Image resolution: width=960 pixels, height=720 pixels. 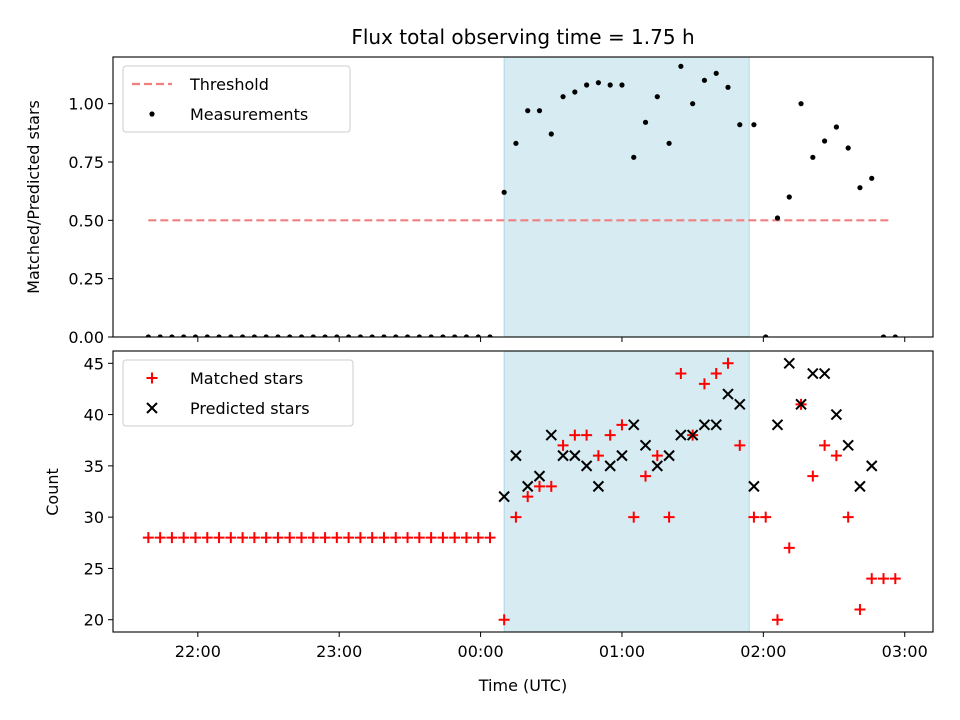 I want to click on top-legend-box, so click(x=236, y=99).